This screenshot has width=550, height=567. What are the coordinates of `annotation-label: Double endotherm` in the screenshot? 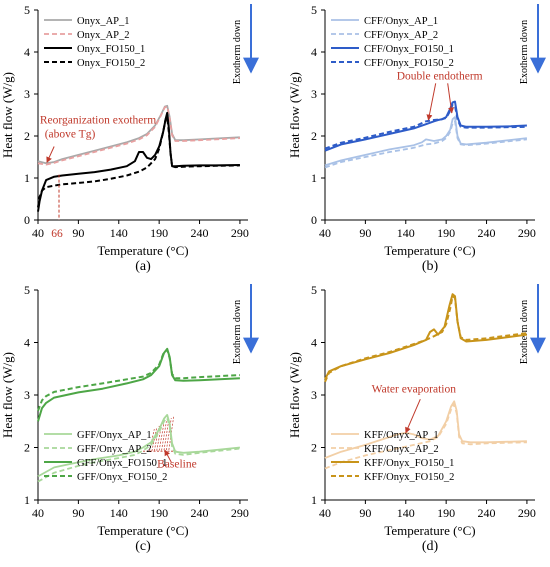 It's located at (440, 76).